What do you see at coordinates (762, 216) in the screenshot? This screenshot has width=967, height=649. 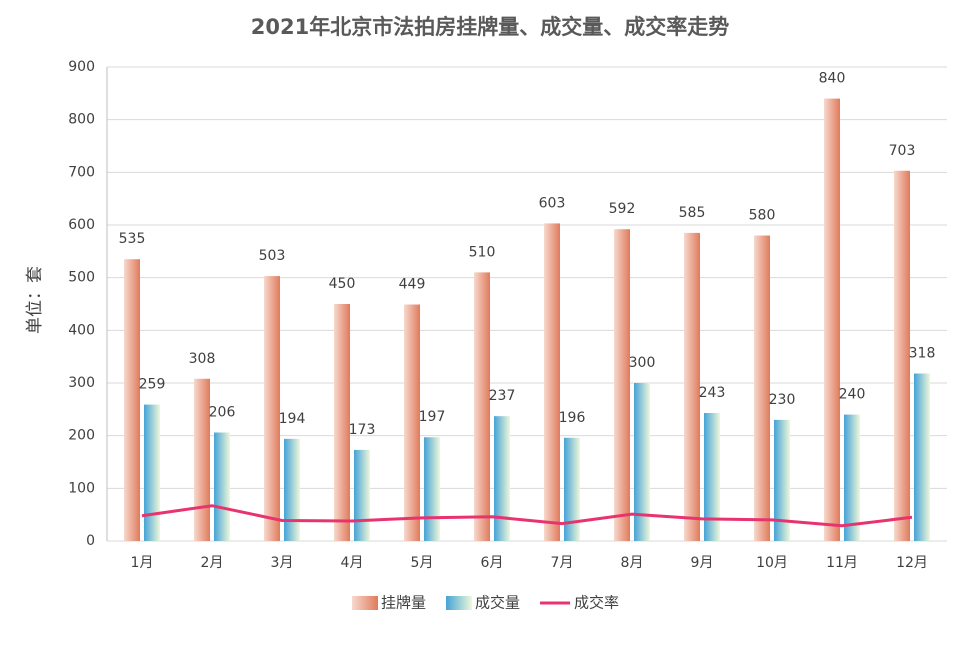 I see `data-label: 580` at bounding box center [762, 216].